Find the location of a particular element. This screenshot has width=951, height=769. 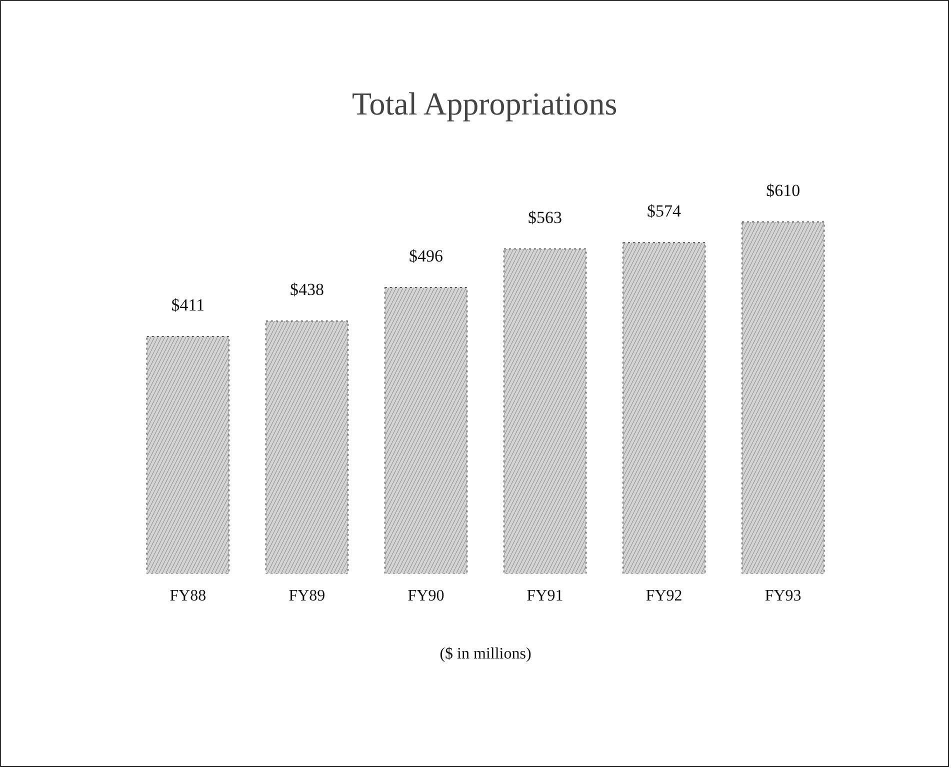

data-label: $610 is located at coordinates (783, 190).